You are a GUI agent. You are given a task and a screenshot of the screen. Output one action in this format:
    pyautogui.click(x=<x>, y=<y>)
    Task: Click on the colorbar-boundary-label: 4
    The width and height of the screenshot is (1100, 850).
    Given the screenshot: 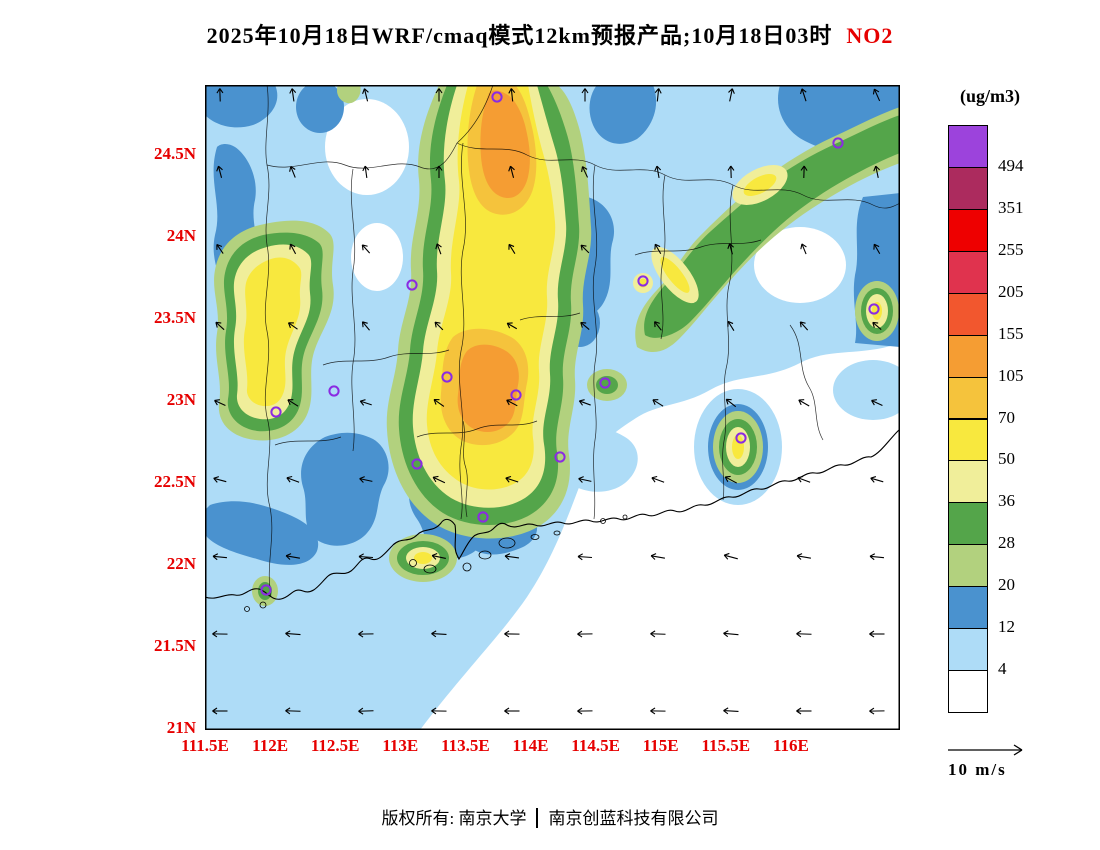 What is the action you would take?
    pyautogui.click(x=1002, y=669)
    